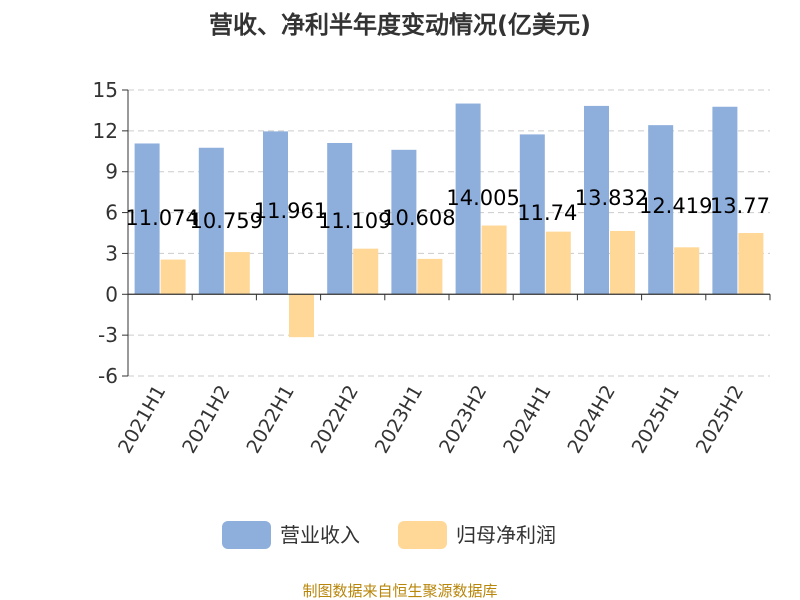 Image resolution: width=800 pixels, height=600 pixels. I want to click on y-tick-label: 12, so click(105, 131).